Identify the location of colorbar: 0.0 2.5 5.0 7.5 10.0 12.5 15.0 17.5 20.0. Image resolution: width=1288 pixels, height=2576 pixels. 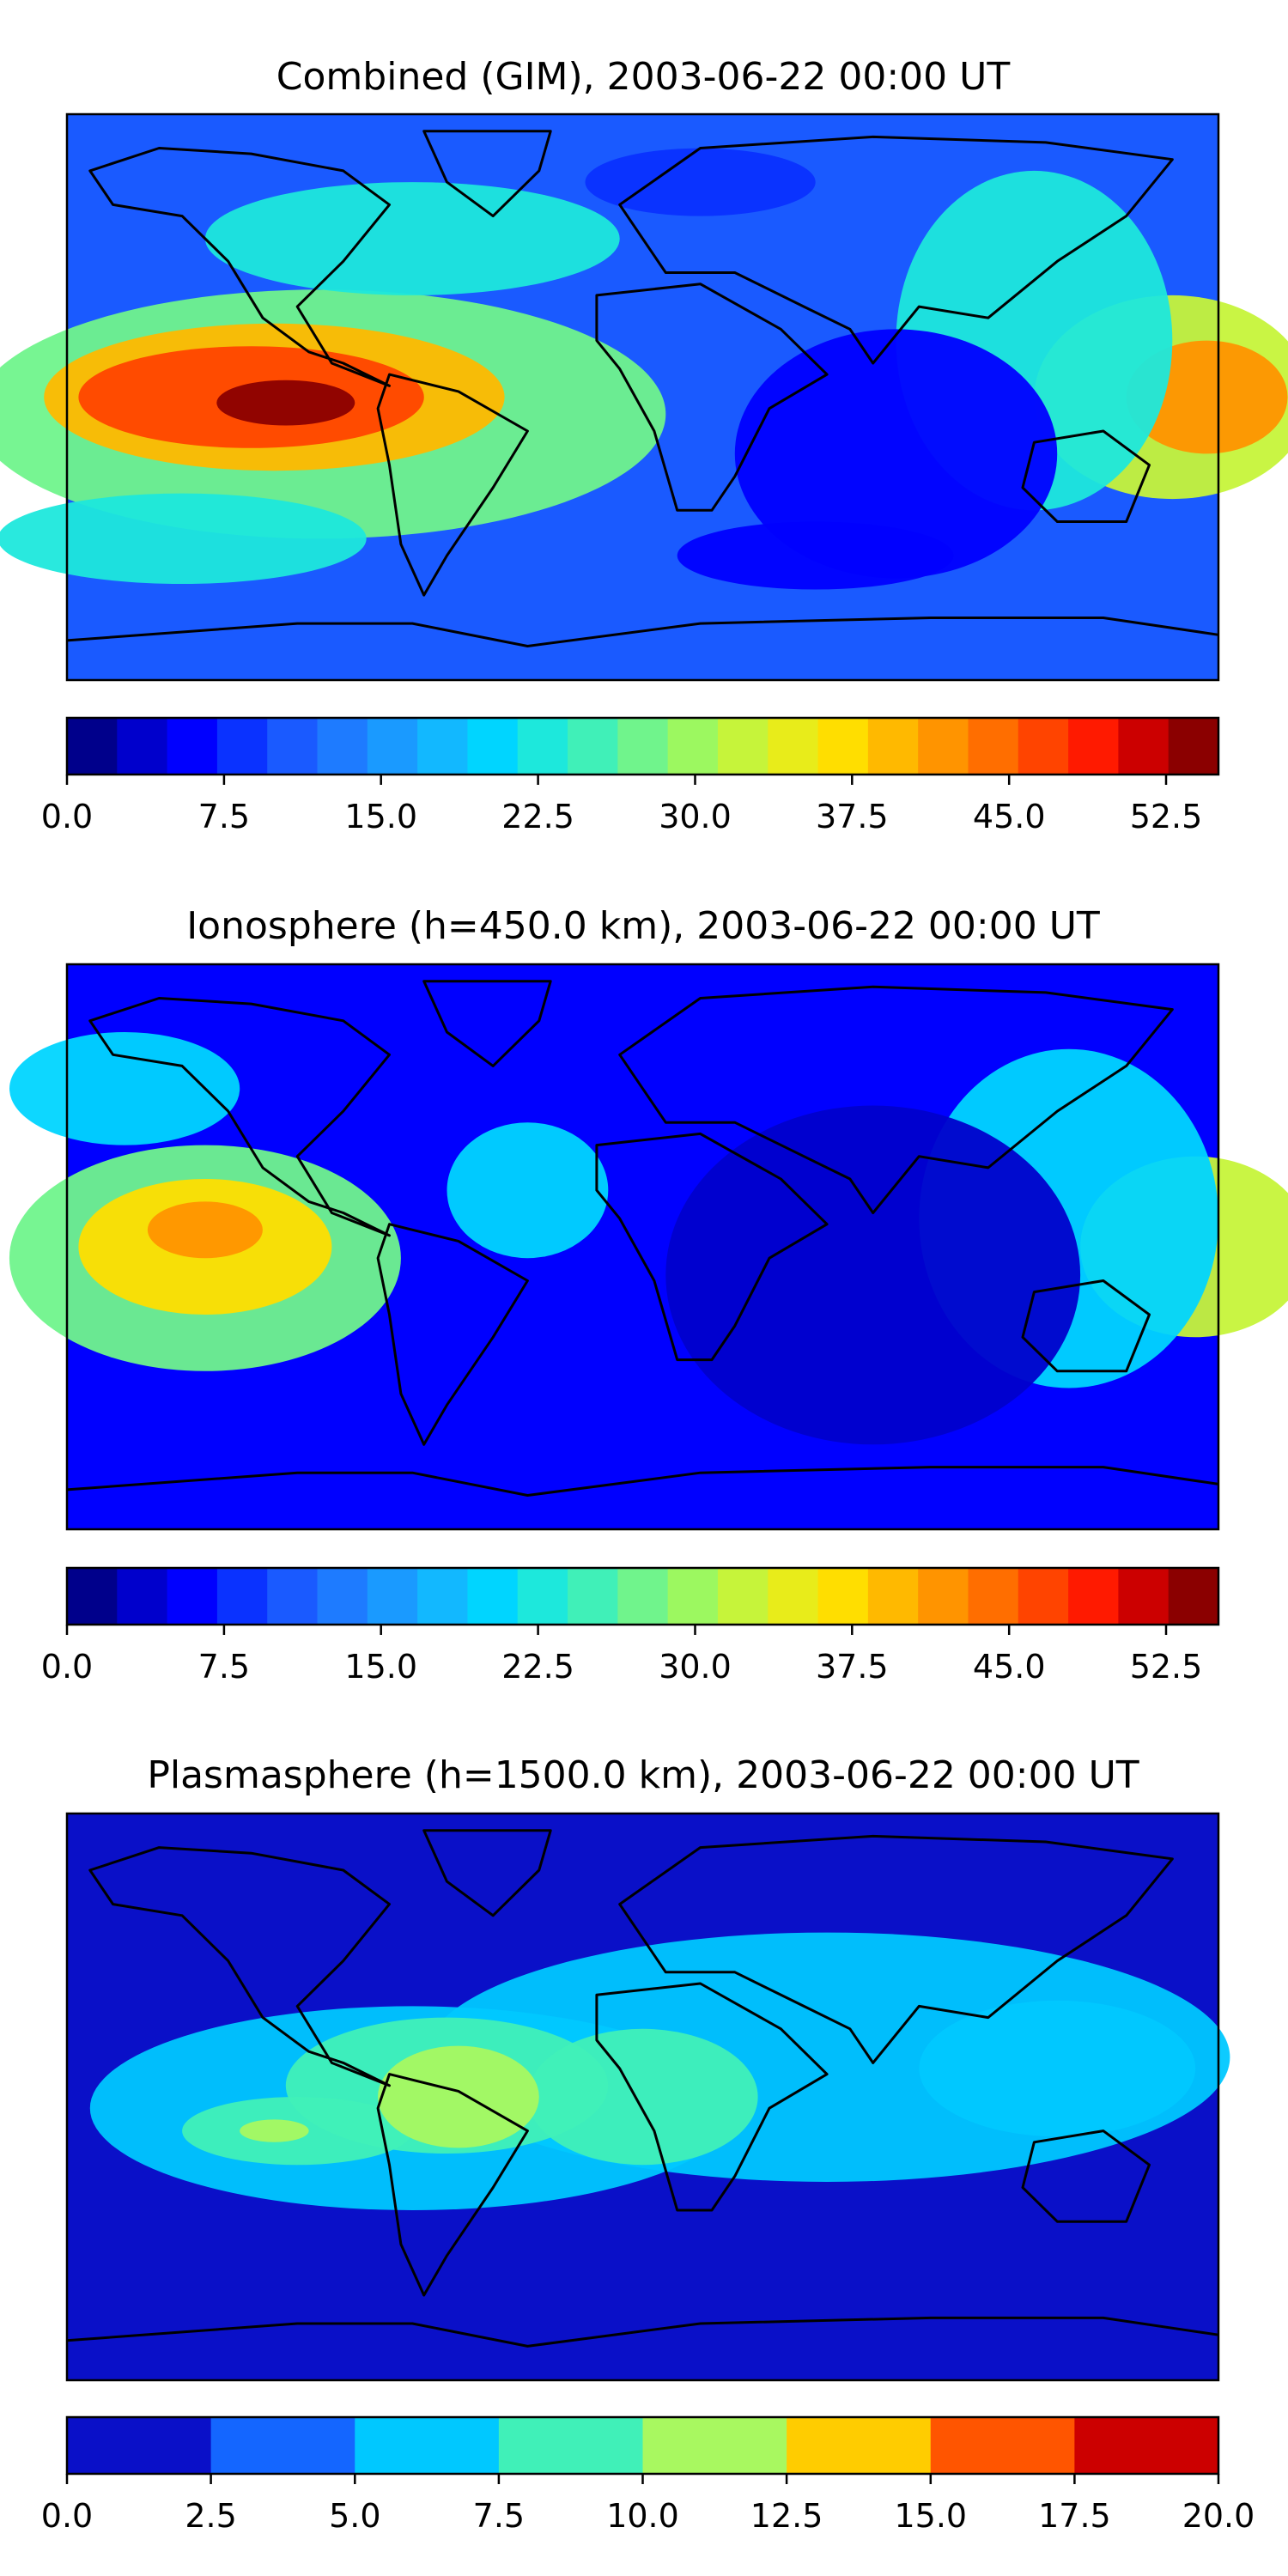
(648, 2475).